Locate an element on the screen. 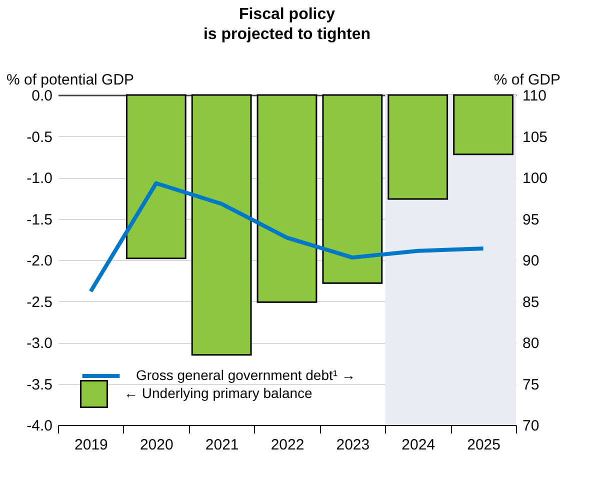 The width and height of the screenshot is (589, 478). y2-axis-title: % of GDP is located at coordinates (527, 80).